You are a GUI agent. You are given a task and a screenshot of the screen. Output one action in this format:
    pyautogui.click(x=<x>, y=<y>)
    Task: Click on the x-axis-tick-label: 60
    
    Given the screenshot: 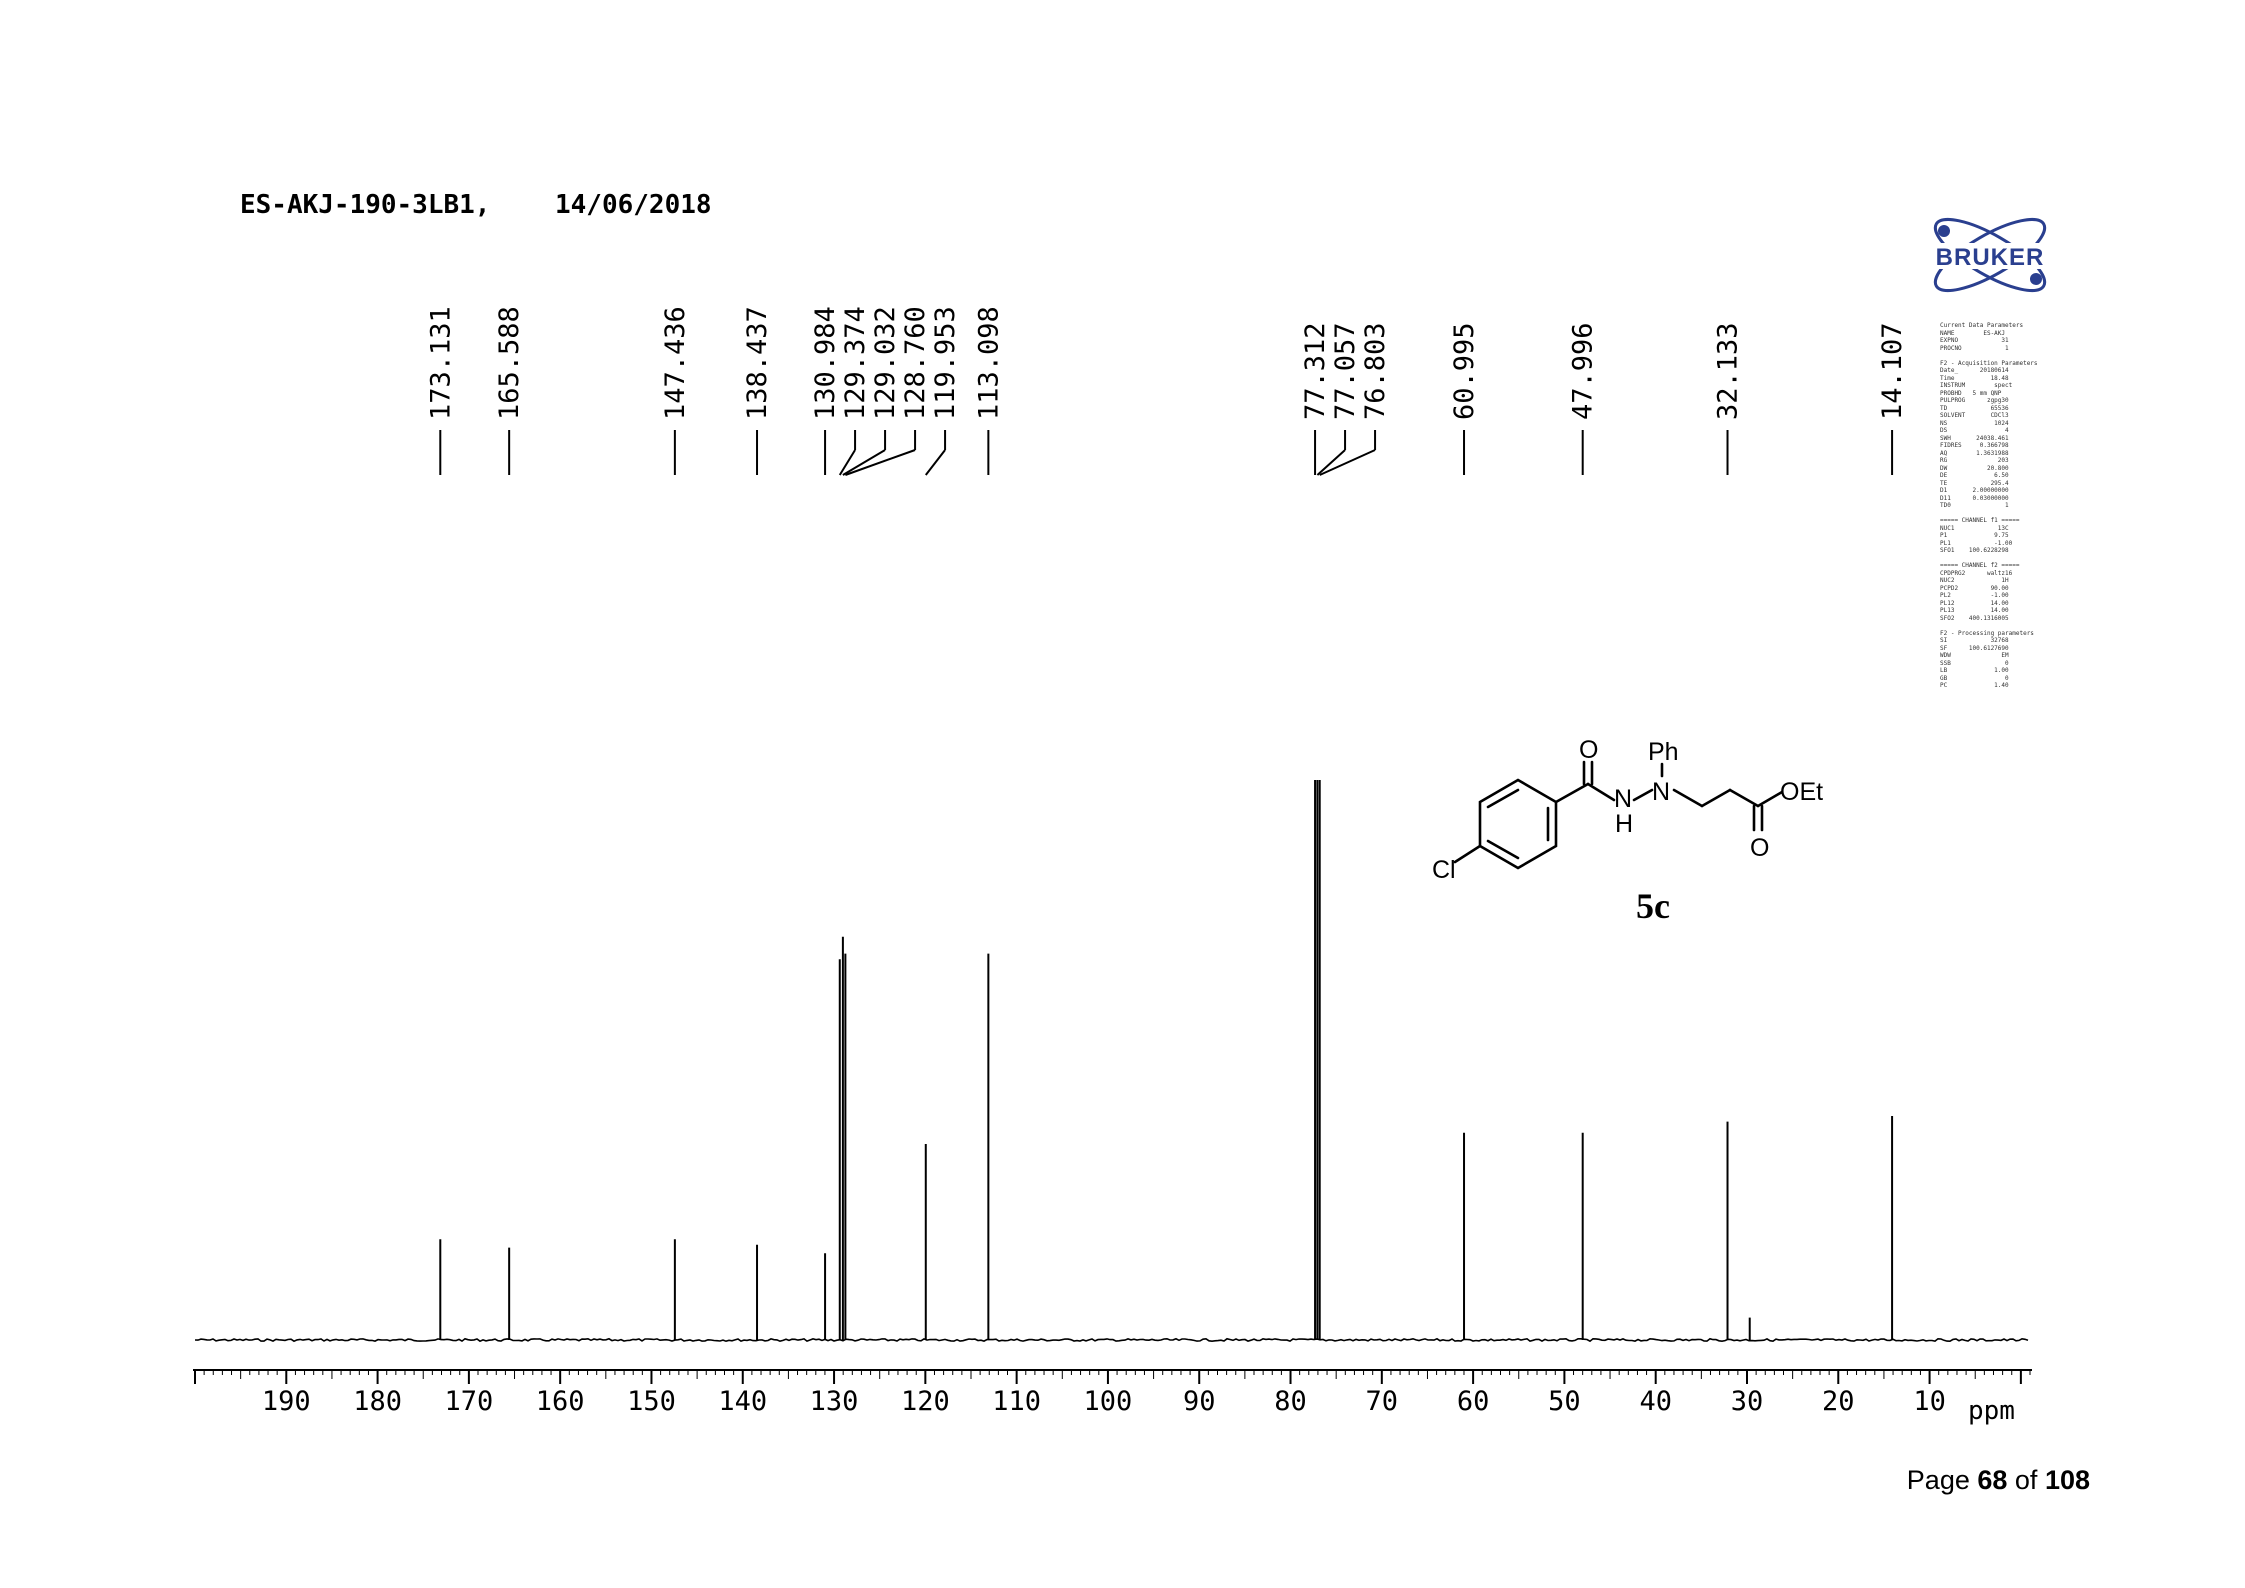 What is the action you would take?
    pyautogui.click(x=1473, y=1401)
    